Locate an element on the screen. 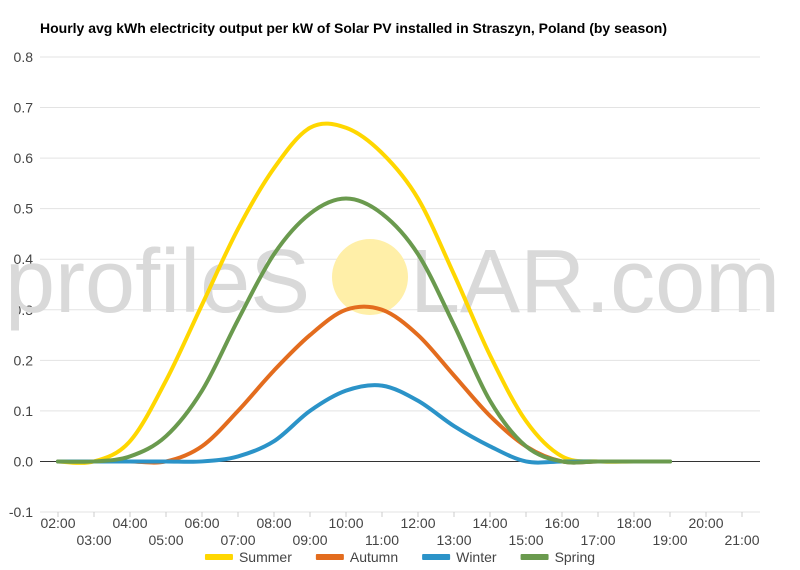 This screenshot has width=800, height=570. y-tick-label: 0.2 is located at coordinates (24, 360).